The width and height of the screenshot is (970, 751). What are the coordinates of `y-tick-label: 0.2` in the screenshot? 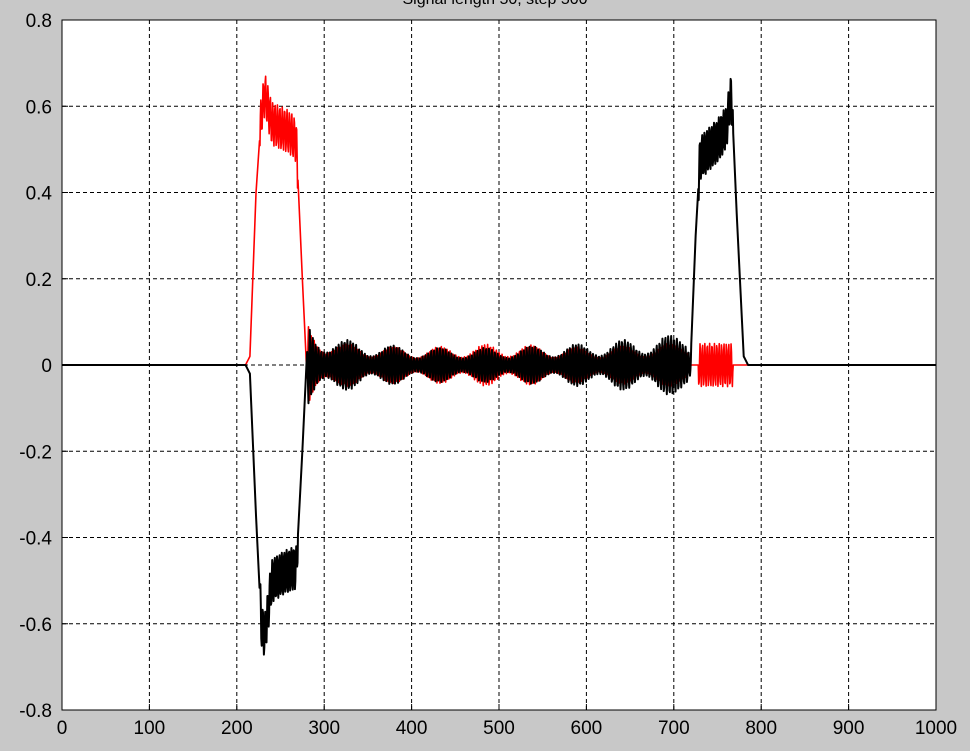 It's located at (39, 280).